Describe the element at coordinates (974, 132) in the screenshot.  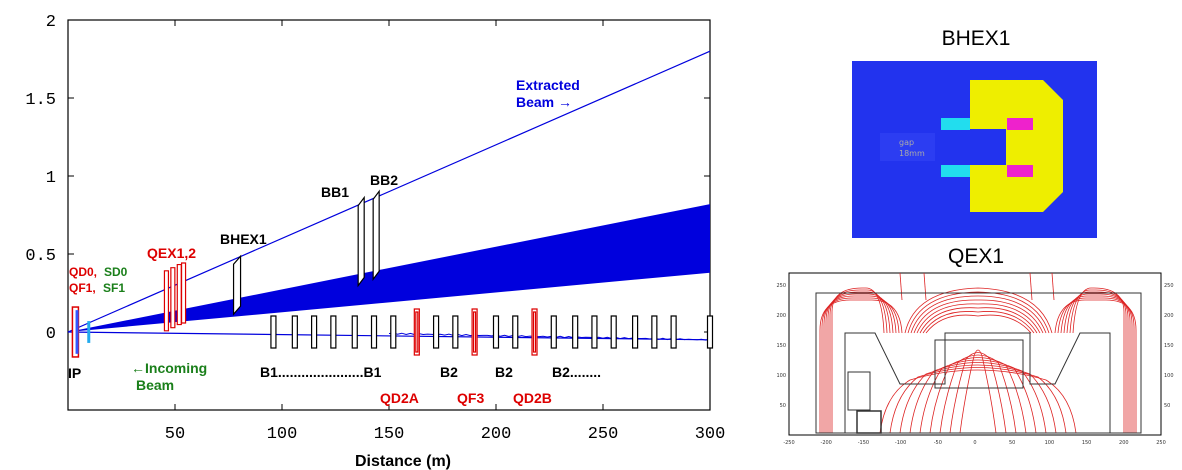
I see `bhex1-cross-section: BHEX1 gap 18mm` at that location.